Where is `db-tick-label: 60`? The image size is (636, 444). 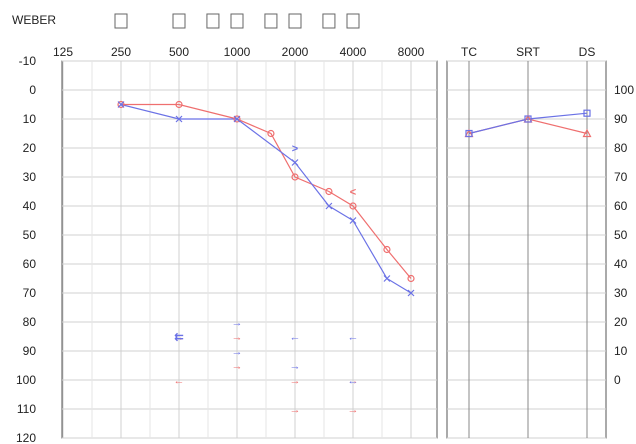
db-tick-label: 60 is located at coordinates (30, 264).